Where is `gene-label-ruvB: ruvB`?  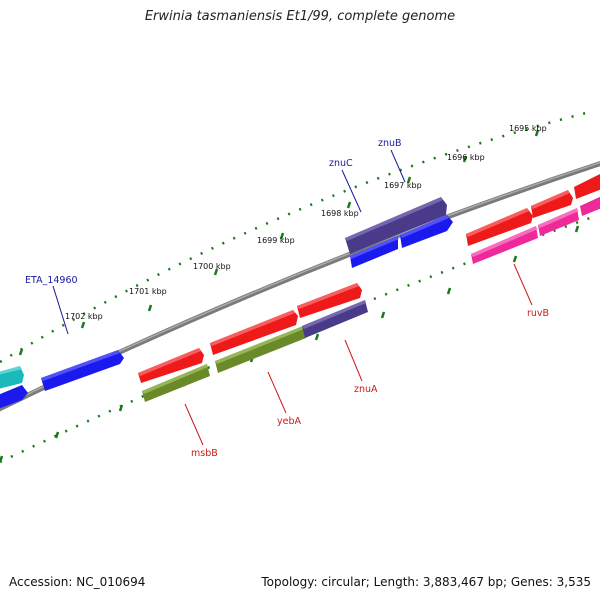 gene-label-ruvB: ruvB is located at coordinates (538, 313).